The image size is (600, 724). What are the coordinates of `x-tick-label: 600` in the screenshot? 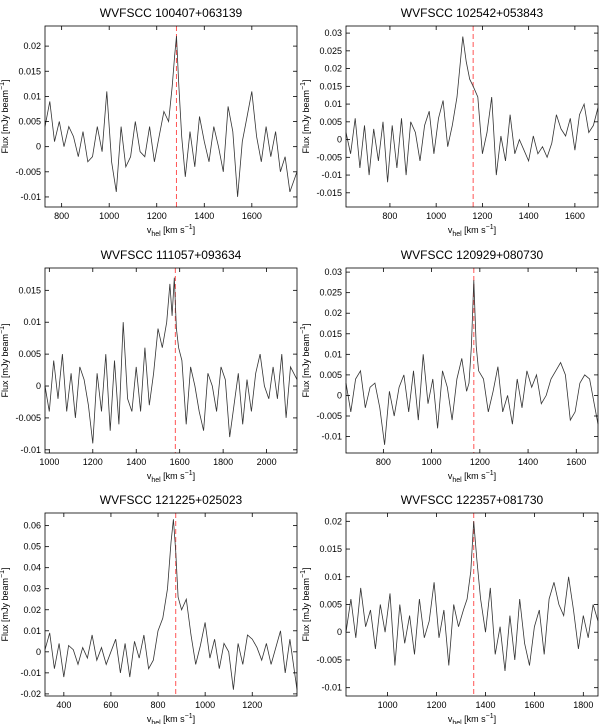 It's located at (110, 705).